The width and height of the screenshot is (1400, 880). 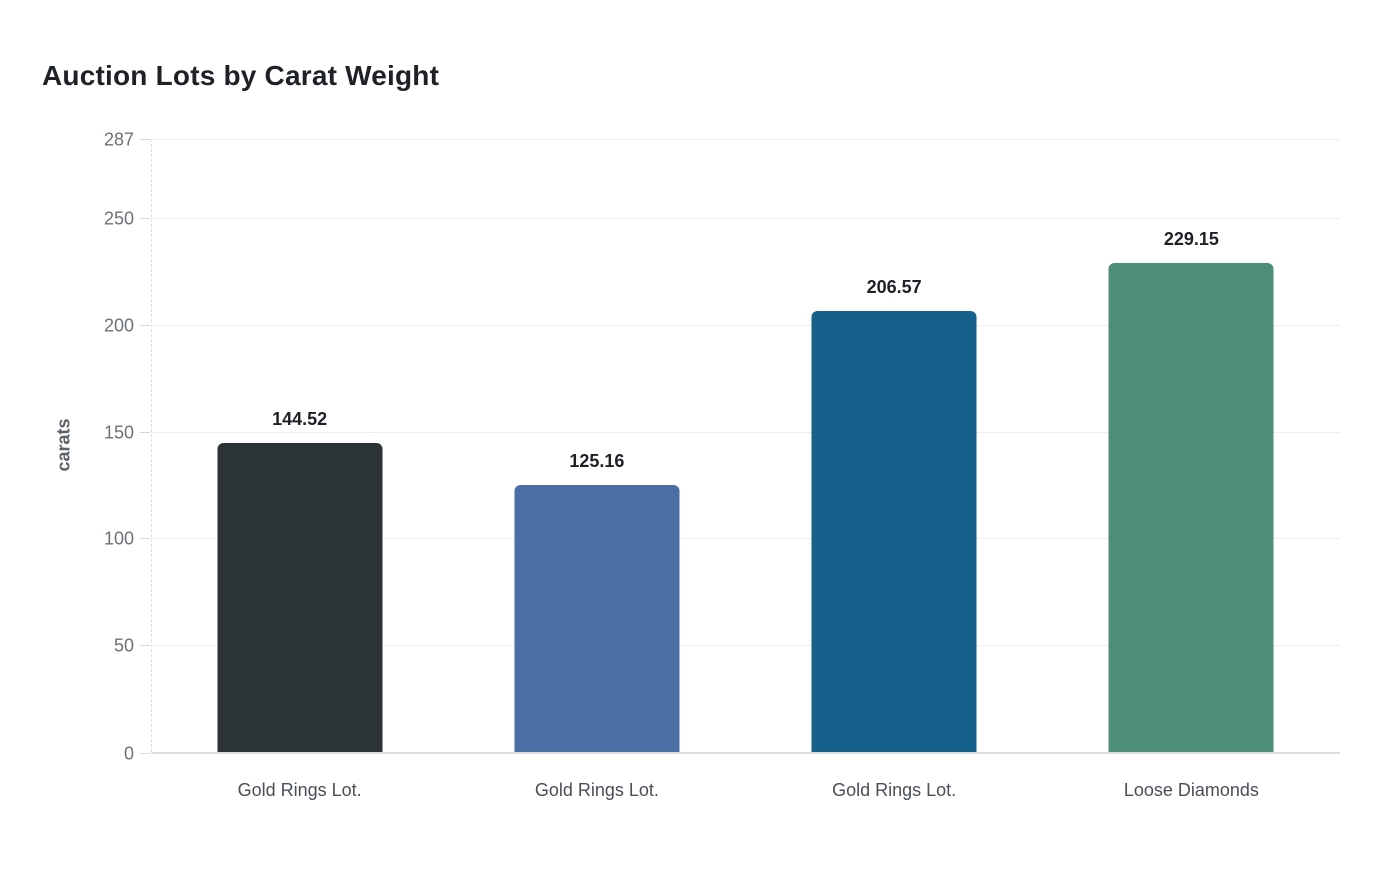 I want to click on gridline: 250, so click(x=722, y=219).